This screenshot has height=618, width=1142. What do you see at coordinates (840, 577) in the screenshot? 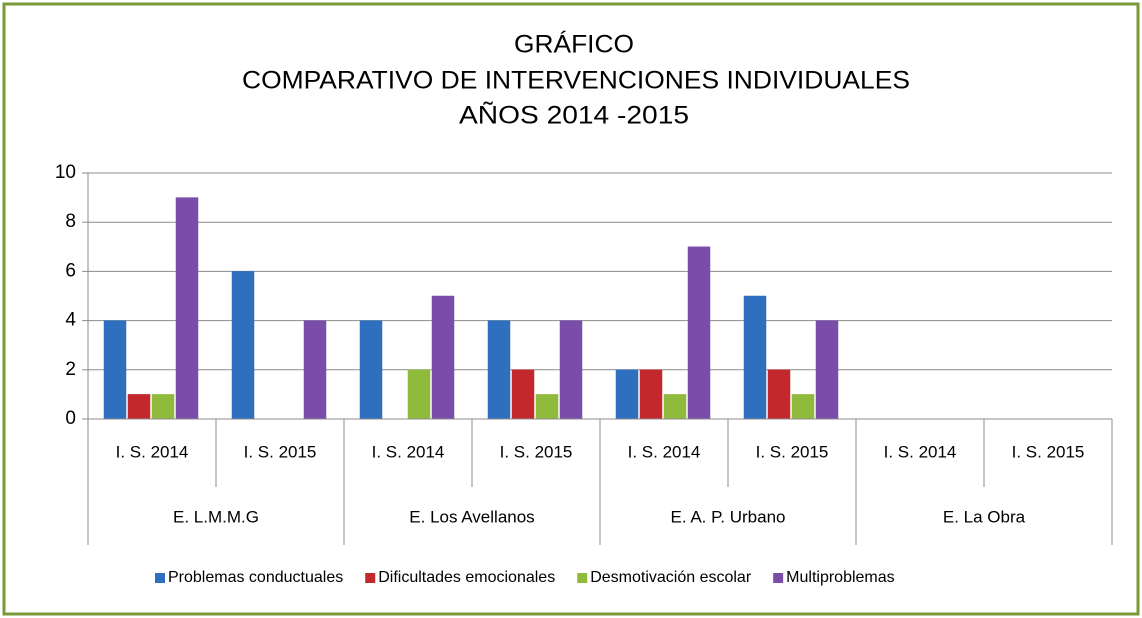
I see `legend-label: Multiproblemas` at bounding box center [840, 577].